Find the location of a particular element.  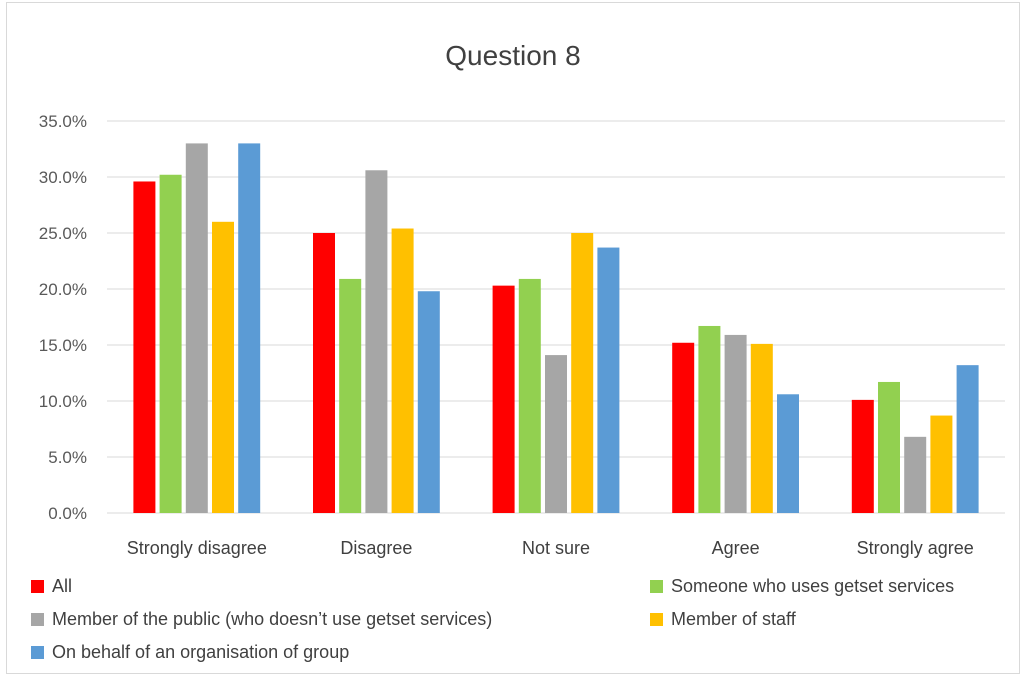

y-tick-label: 5.0% is located at coordinates (67, 457).